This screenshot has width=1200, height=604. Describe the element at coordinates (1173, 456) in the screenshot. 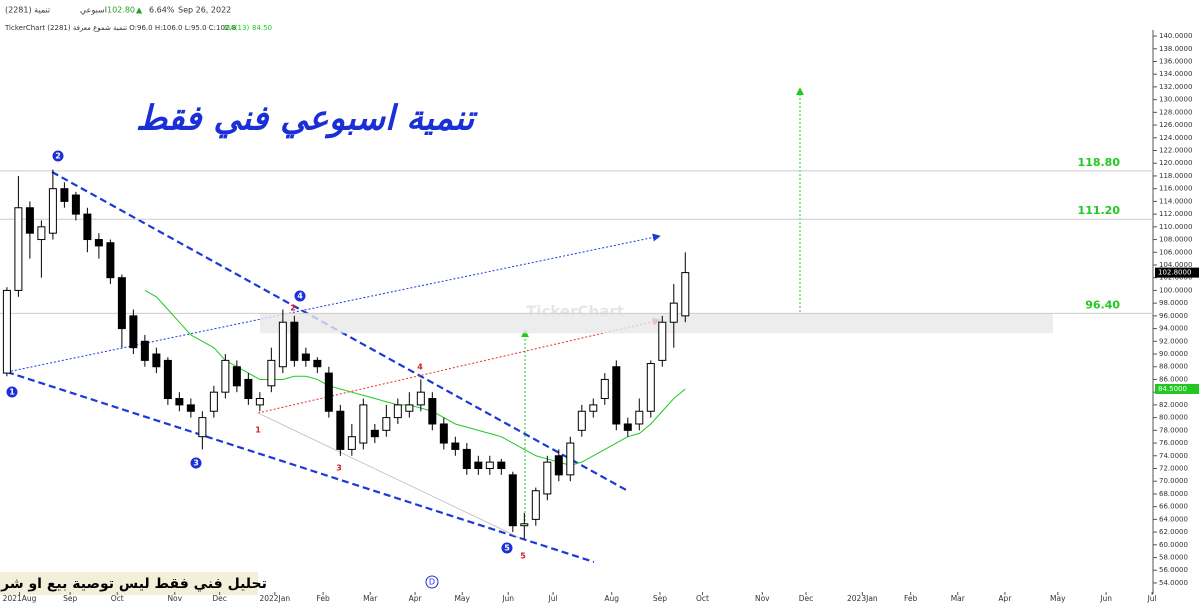

I see `y-tick-label: 74.0000` at that location.